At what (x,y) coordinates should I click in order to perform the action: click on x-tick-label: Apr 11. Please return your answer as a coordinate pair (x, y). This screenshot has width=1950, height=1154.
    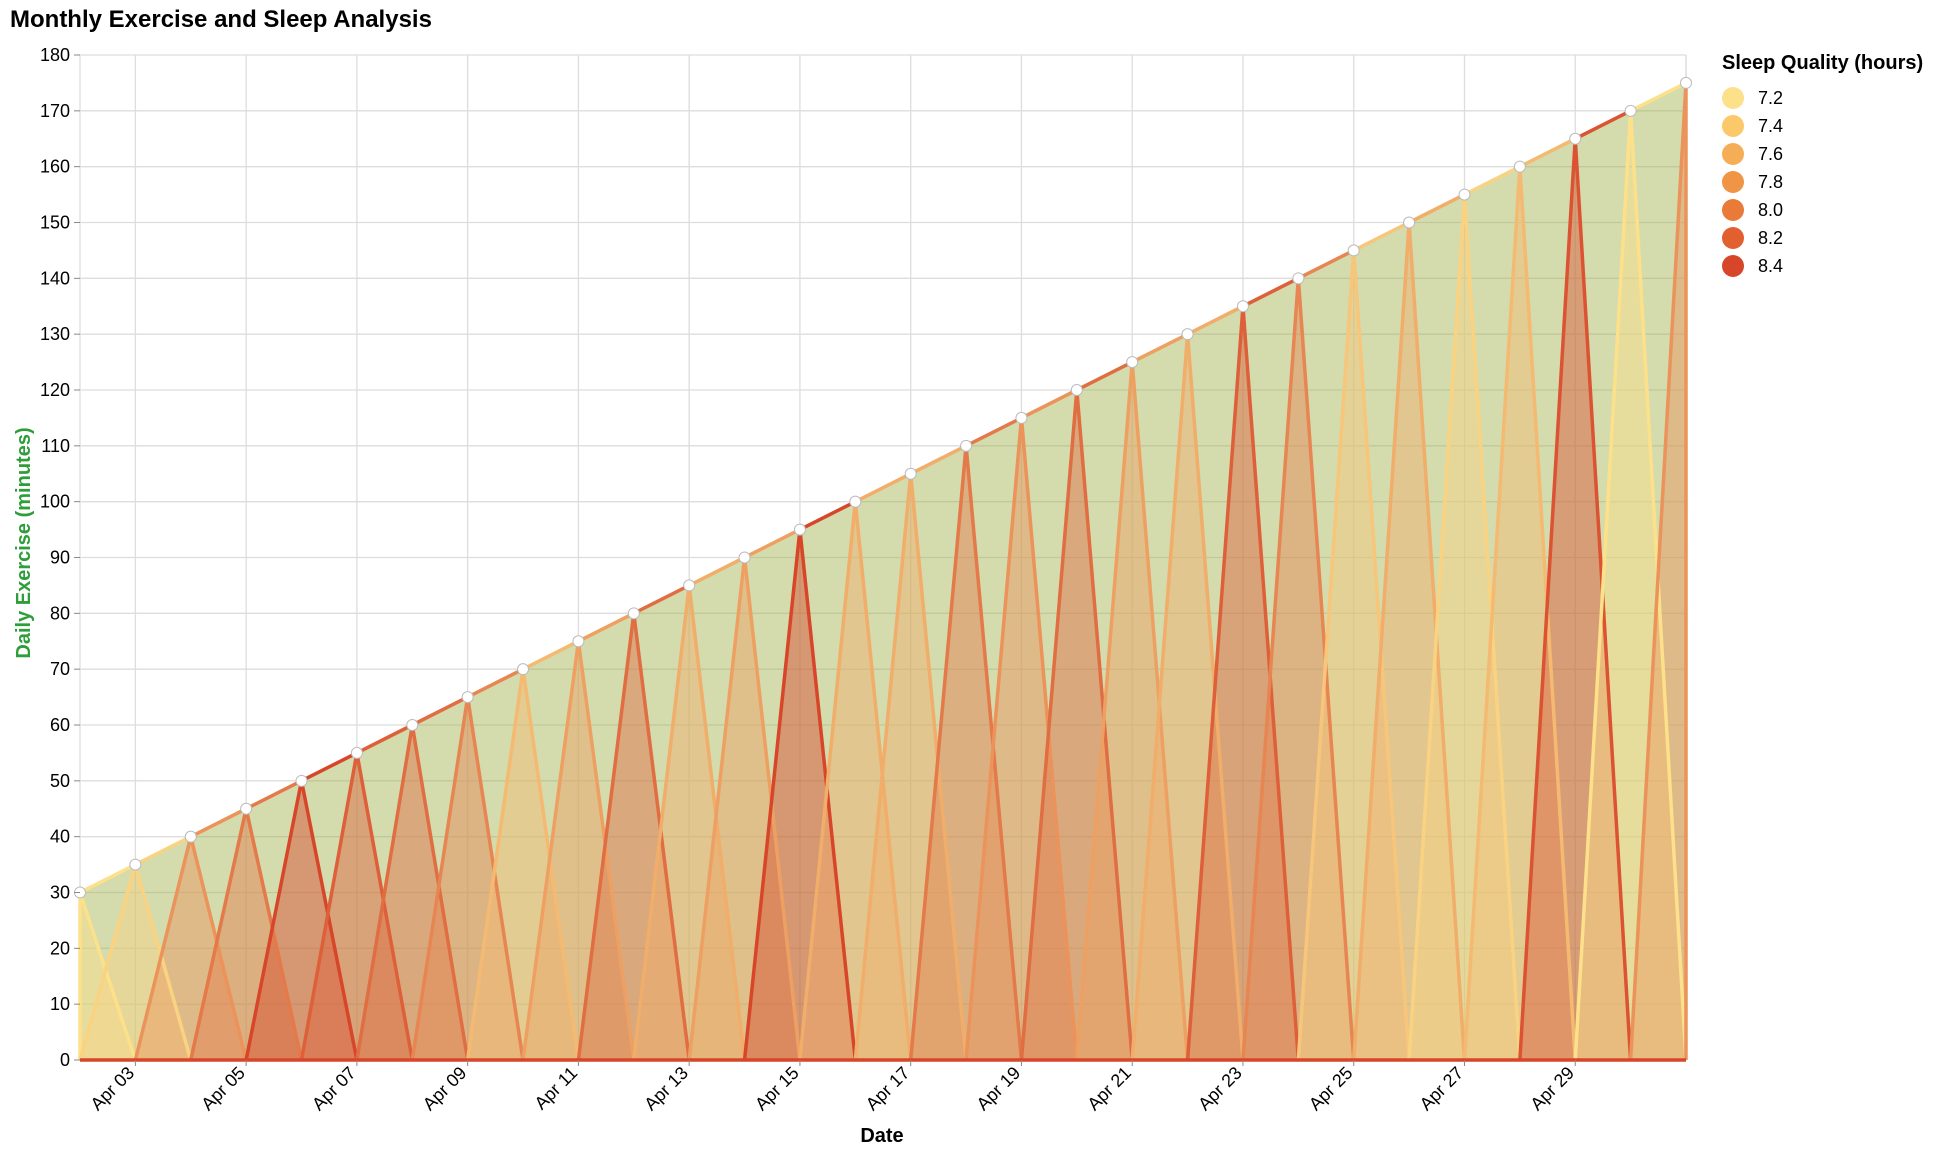
    Looking at the image, I should click on (556, 1088).